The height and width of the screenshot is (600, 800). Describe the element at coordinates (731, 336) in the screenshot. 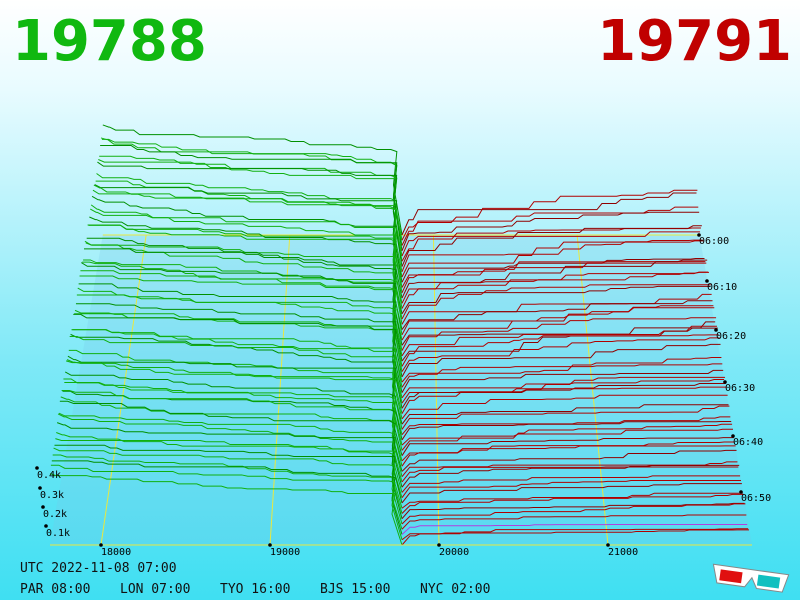

I see `time-label: 06:20` at that location.